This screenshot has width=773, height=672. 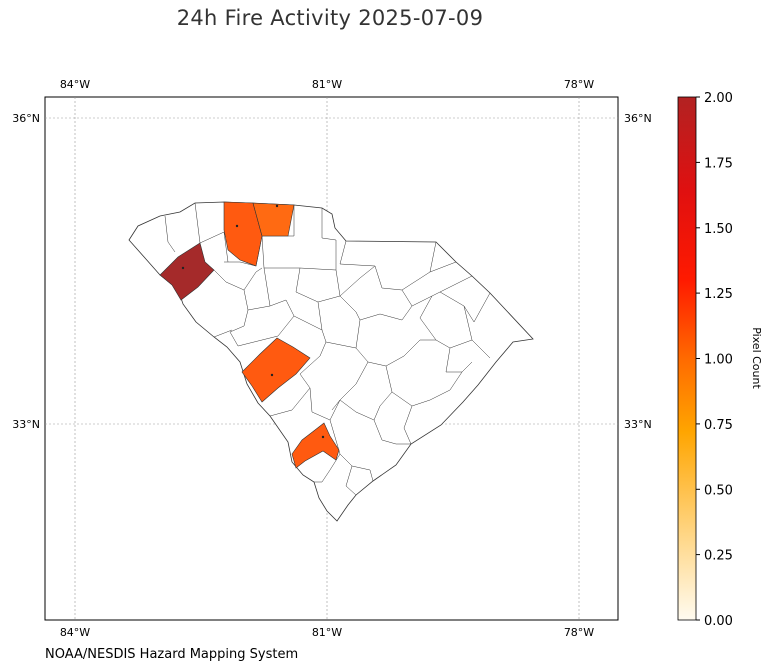 What do you see at coordinates (276, 370) in the screenshot?
I see `county-value-1-c` at bounding box center [276, 370].